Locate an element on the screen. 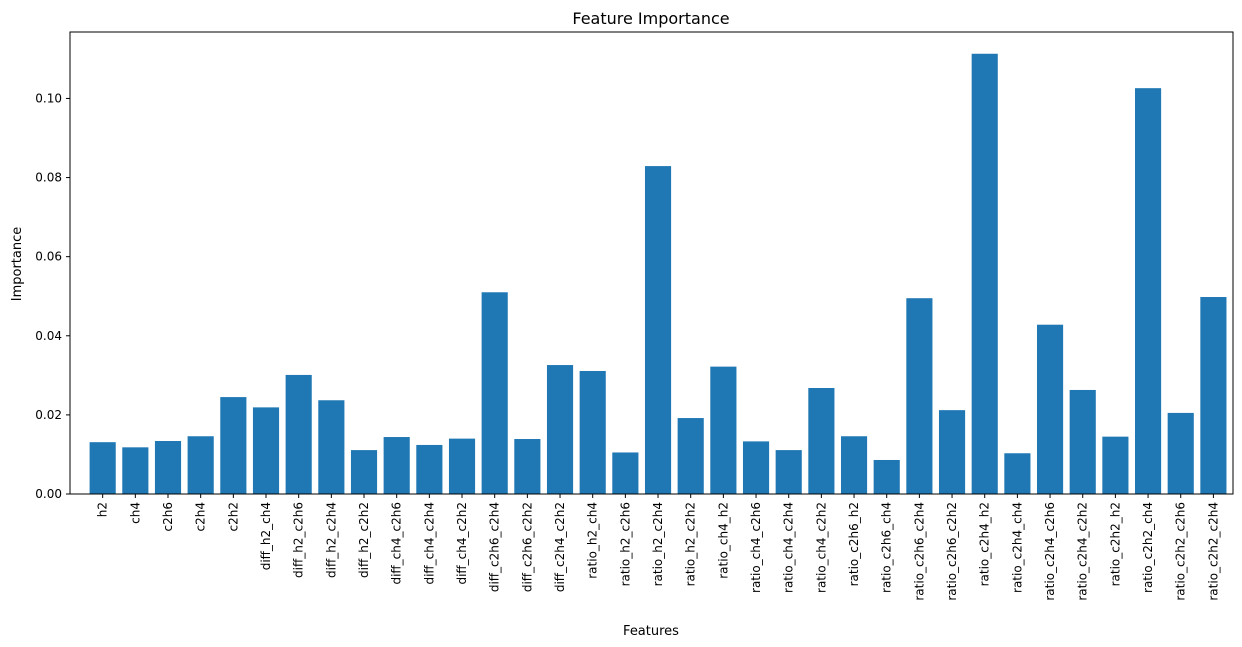 This screenshot has height=647, width=1242. x-tick-label: ch4 is located at coordinates (135, 513).